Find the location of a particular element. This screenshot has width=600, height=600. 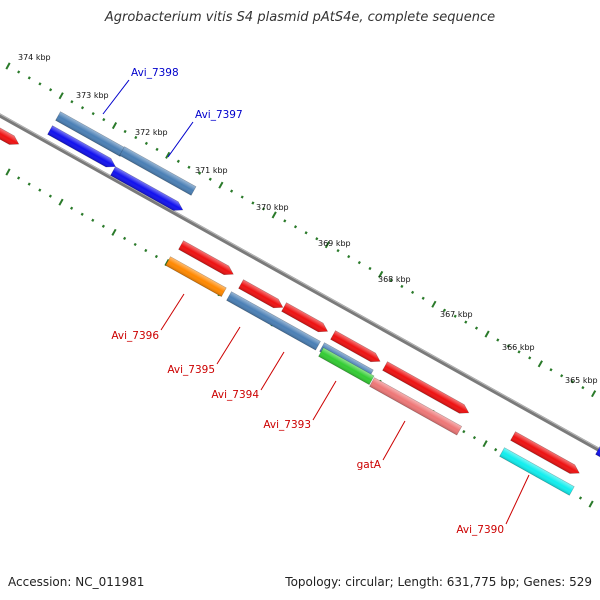

gene-label: Avi_7398 is located at coordinates (155, 73).